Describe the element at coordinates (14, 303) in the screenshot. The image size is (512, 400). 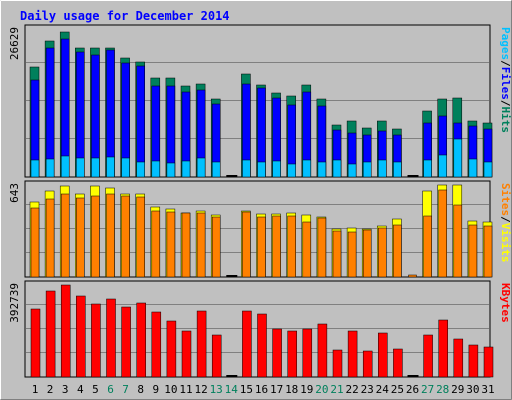
I see `y-max-label-kbytes: 392739` at that location.